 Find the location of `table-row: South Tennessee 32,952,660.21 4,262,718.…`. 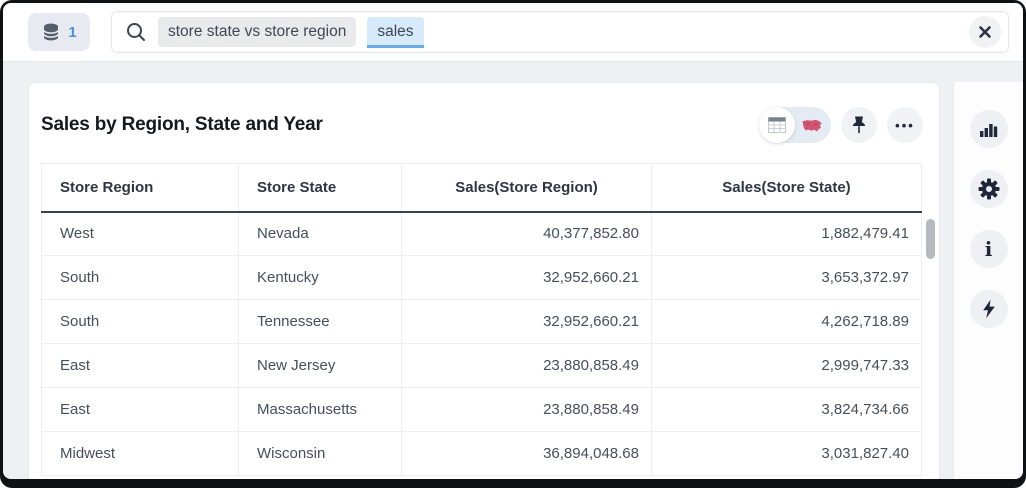

table-row: South Tennessee 32,952,660.21 4,262,718.… is located at coordinates (481, 321).